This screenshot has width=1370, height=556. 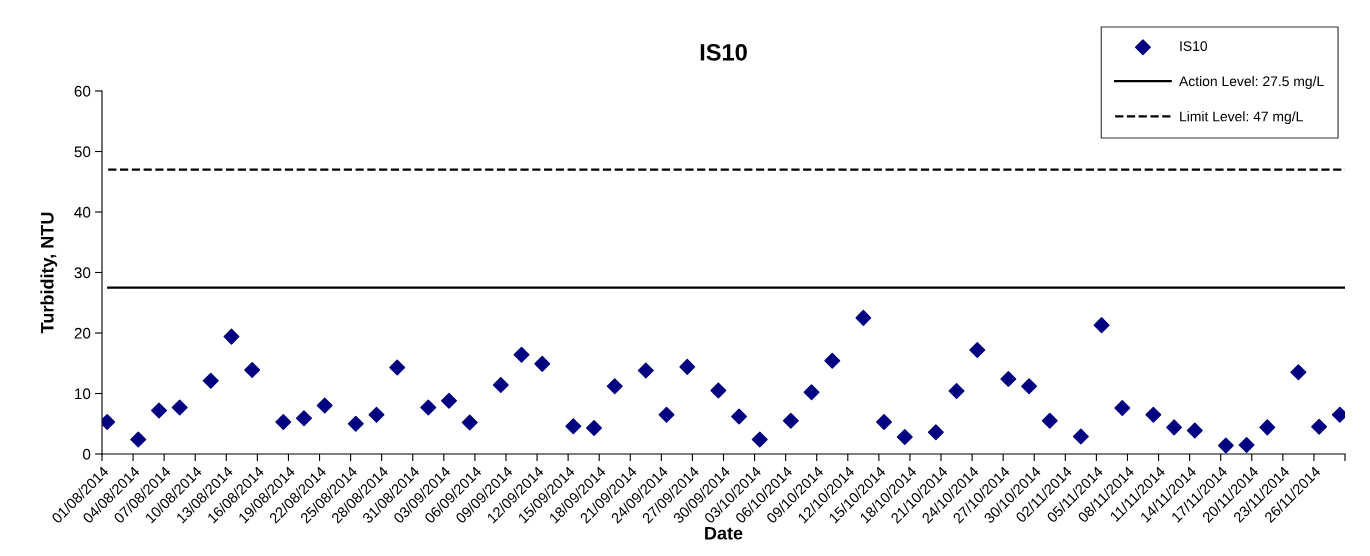 I want to click on legend-label: IS10, so click(x=1194, y=46).